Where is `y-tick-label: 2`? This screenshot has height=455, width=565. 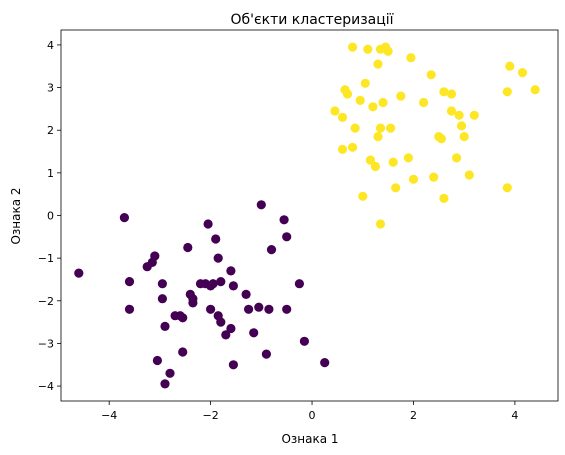
y-tick-label: 2 is located at coordinates (50, 130).